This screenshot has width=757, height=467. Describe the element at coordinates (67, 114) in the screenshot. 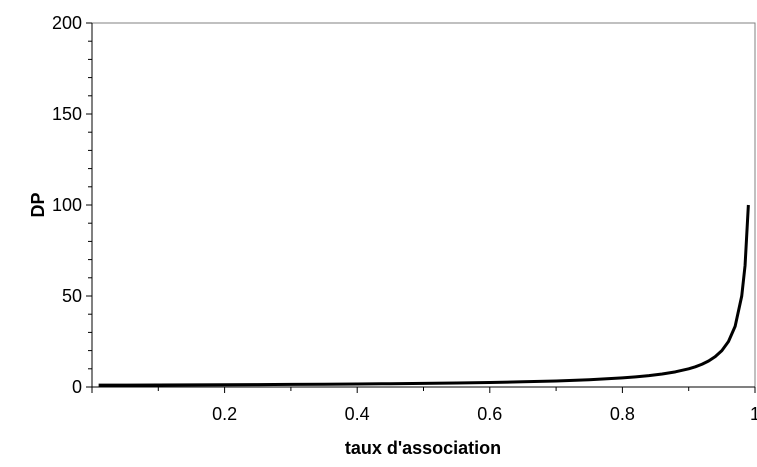

I see `y-tick-label: 150` at that location.